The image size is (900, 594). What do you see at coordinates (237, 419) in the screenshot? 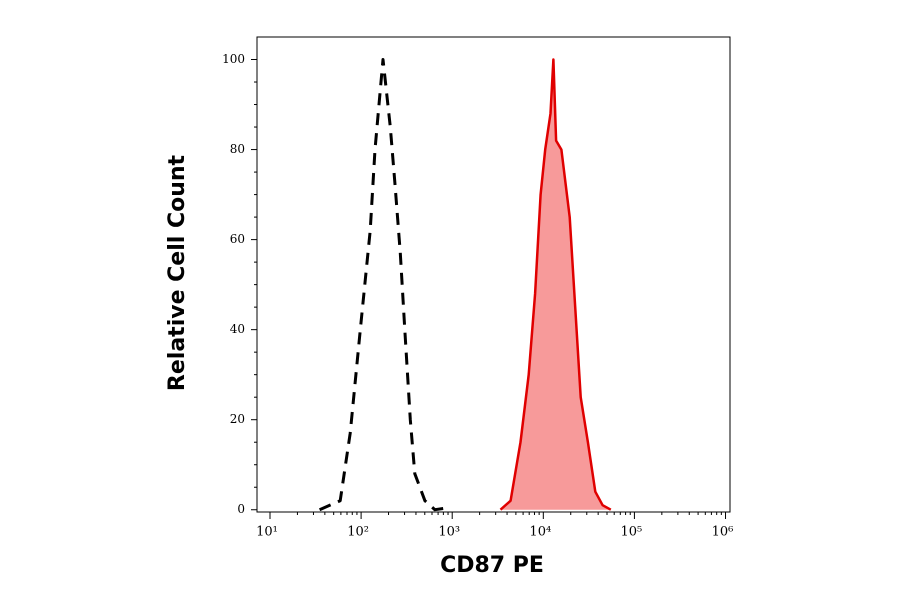
I see `y-tick-label: 20` at bounding box center [237, 419].